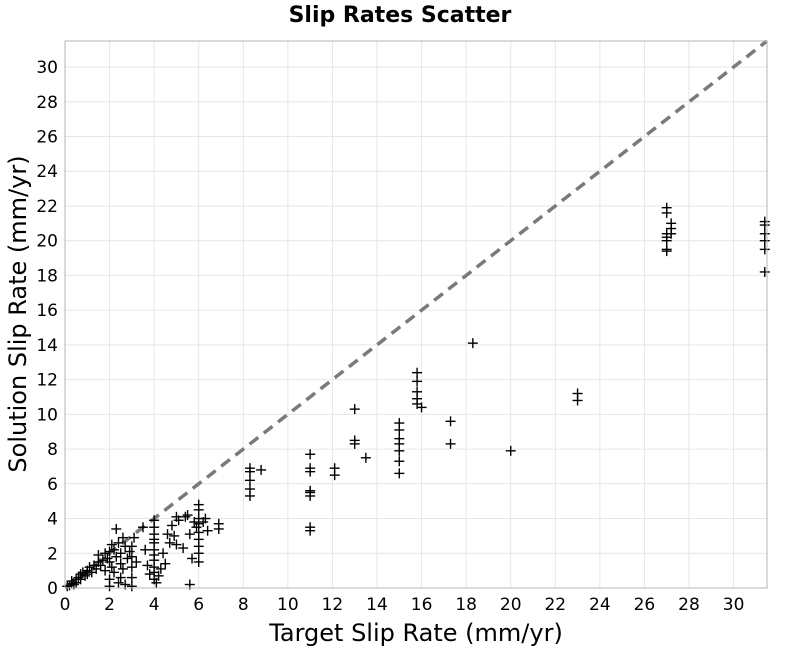 The image size is (800, 650). What do you see at coordinates (288, 605) in the screenshot?
I see `x-tick-label: 10` at bounding box center [288, 605].